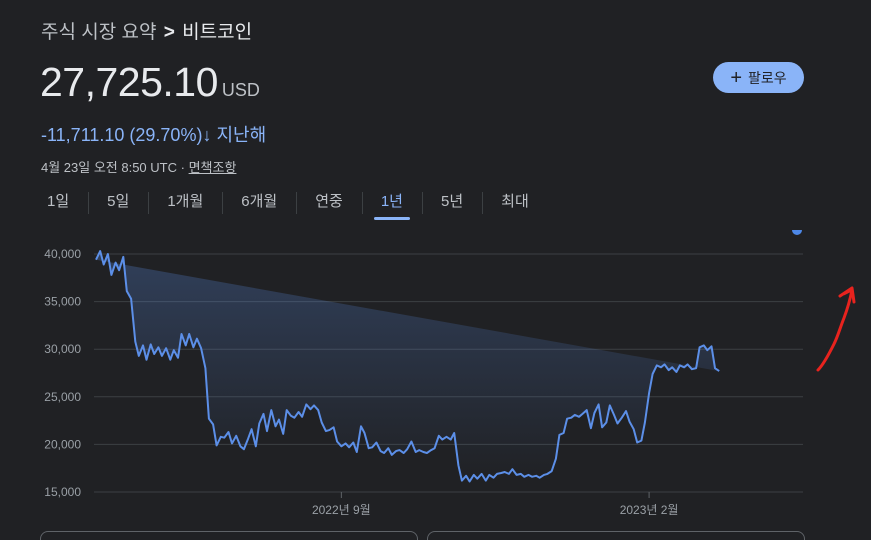 Image resolution: width=871 pixels, height=540 pixels. Describe the element at coordinates (515, 202) in the screenshot. I see `tab-range-7: 최대` at that location.